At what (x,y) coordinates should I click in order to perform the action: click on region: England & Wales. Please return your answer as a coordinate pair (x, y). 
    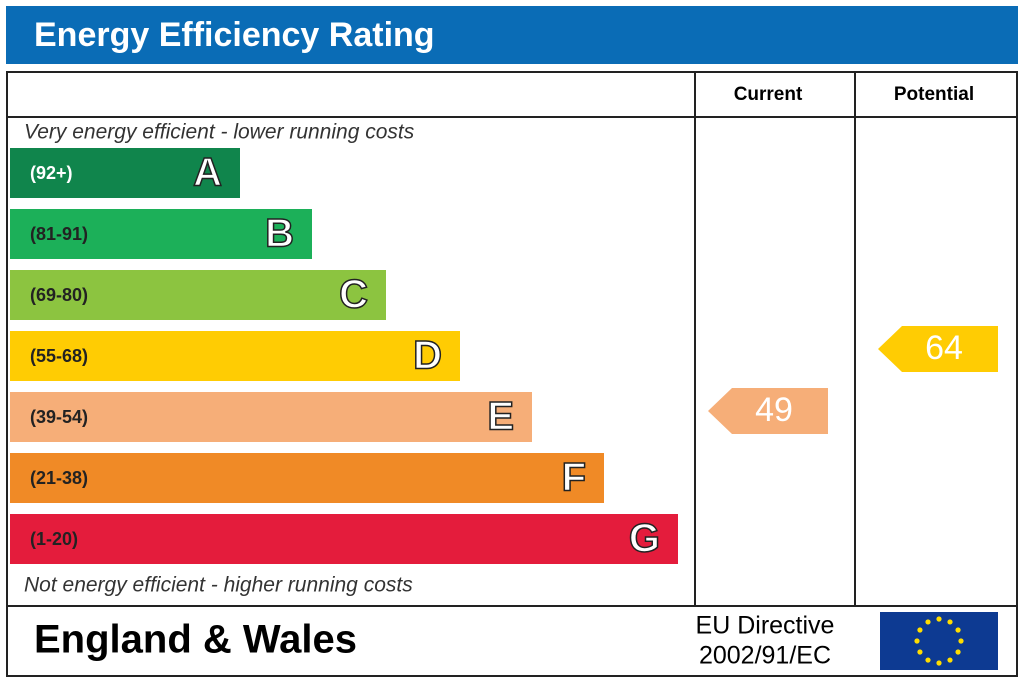
    Looking at the image, I should click on (195, 640).